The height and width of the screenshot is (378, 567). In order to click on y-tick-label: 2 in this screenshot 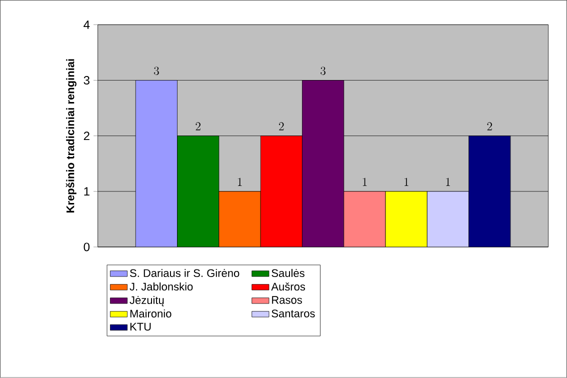, I will do `click(87, 136)`.